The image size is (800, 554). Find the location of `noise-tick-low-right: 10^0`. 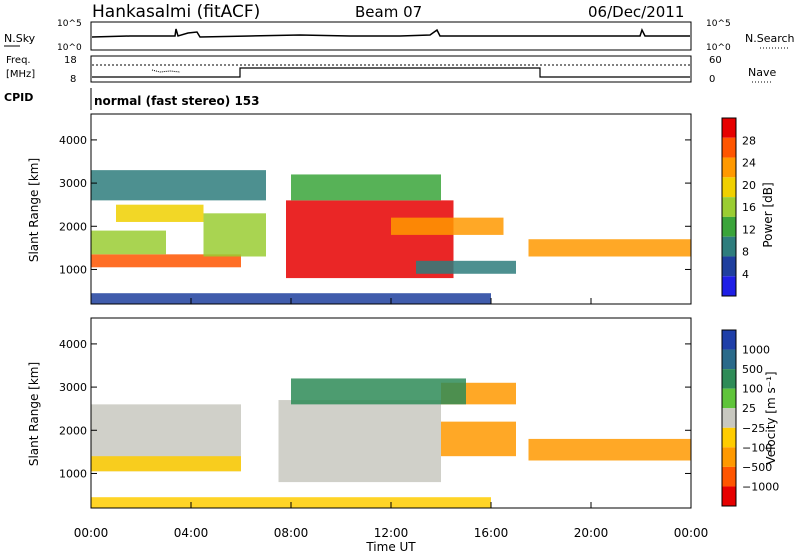

noise-tick-low-right: 10^0 is located at coordinates (718, 48).